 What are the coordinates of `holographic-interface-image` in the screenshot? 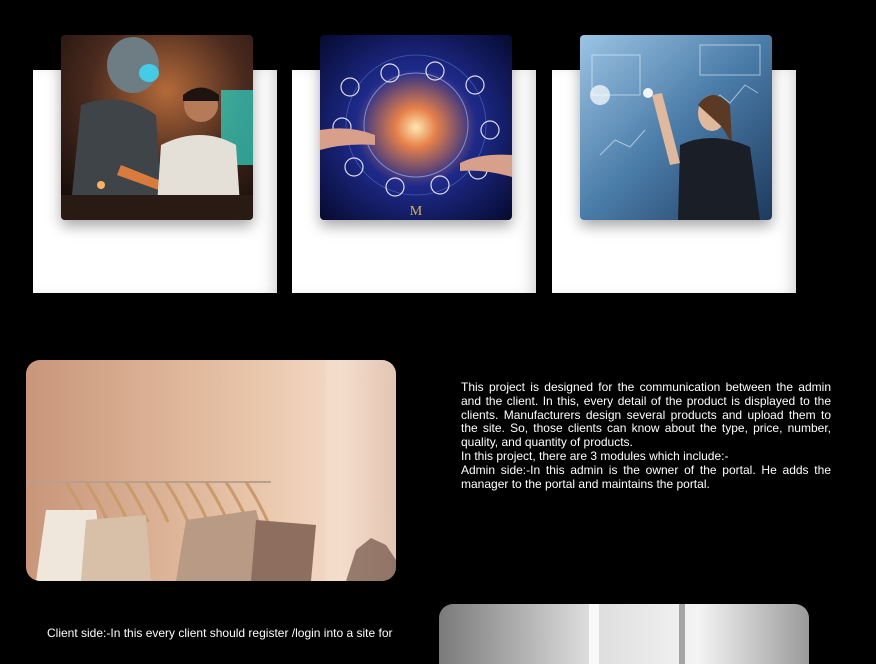 It's located at (676, 127).